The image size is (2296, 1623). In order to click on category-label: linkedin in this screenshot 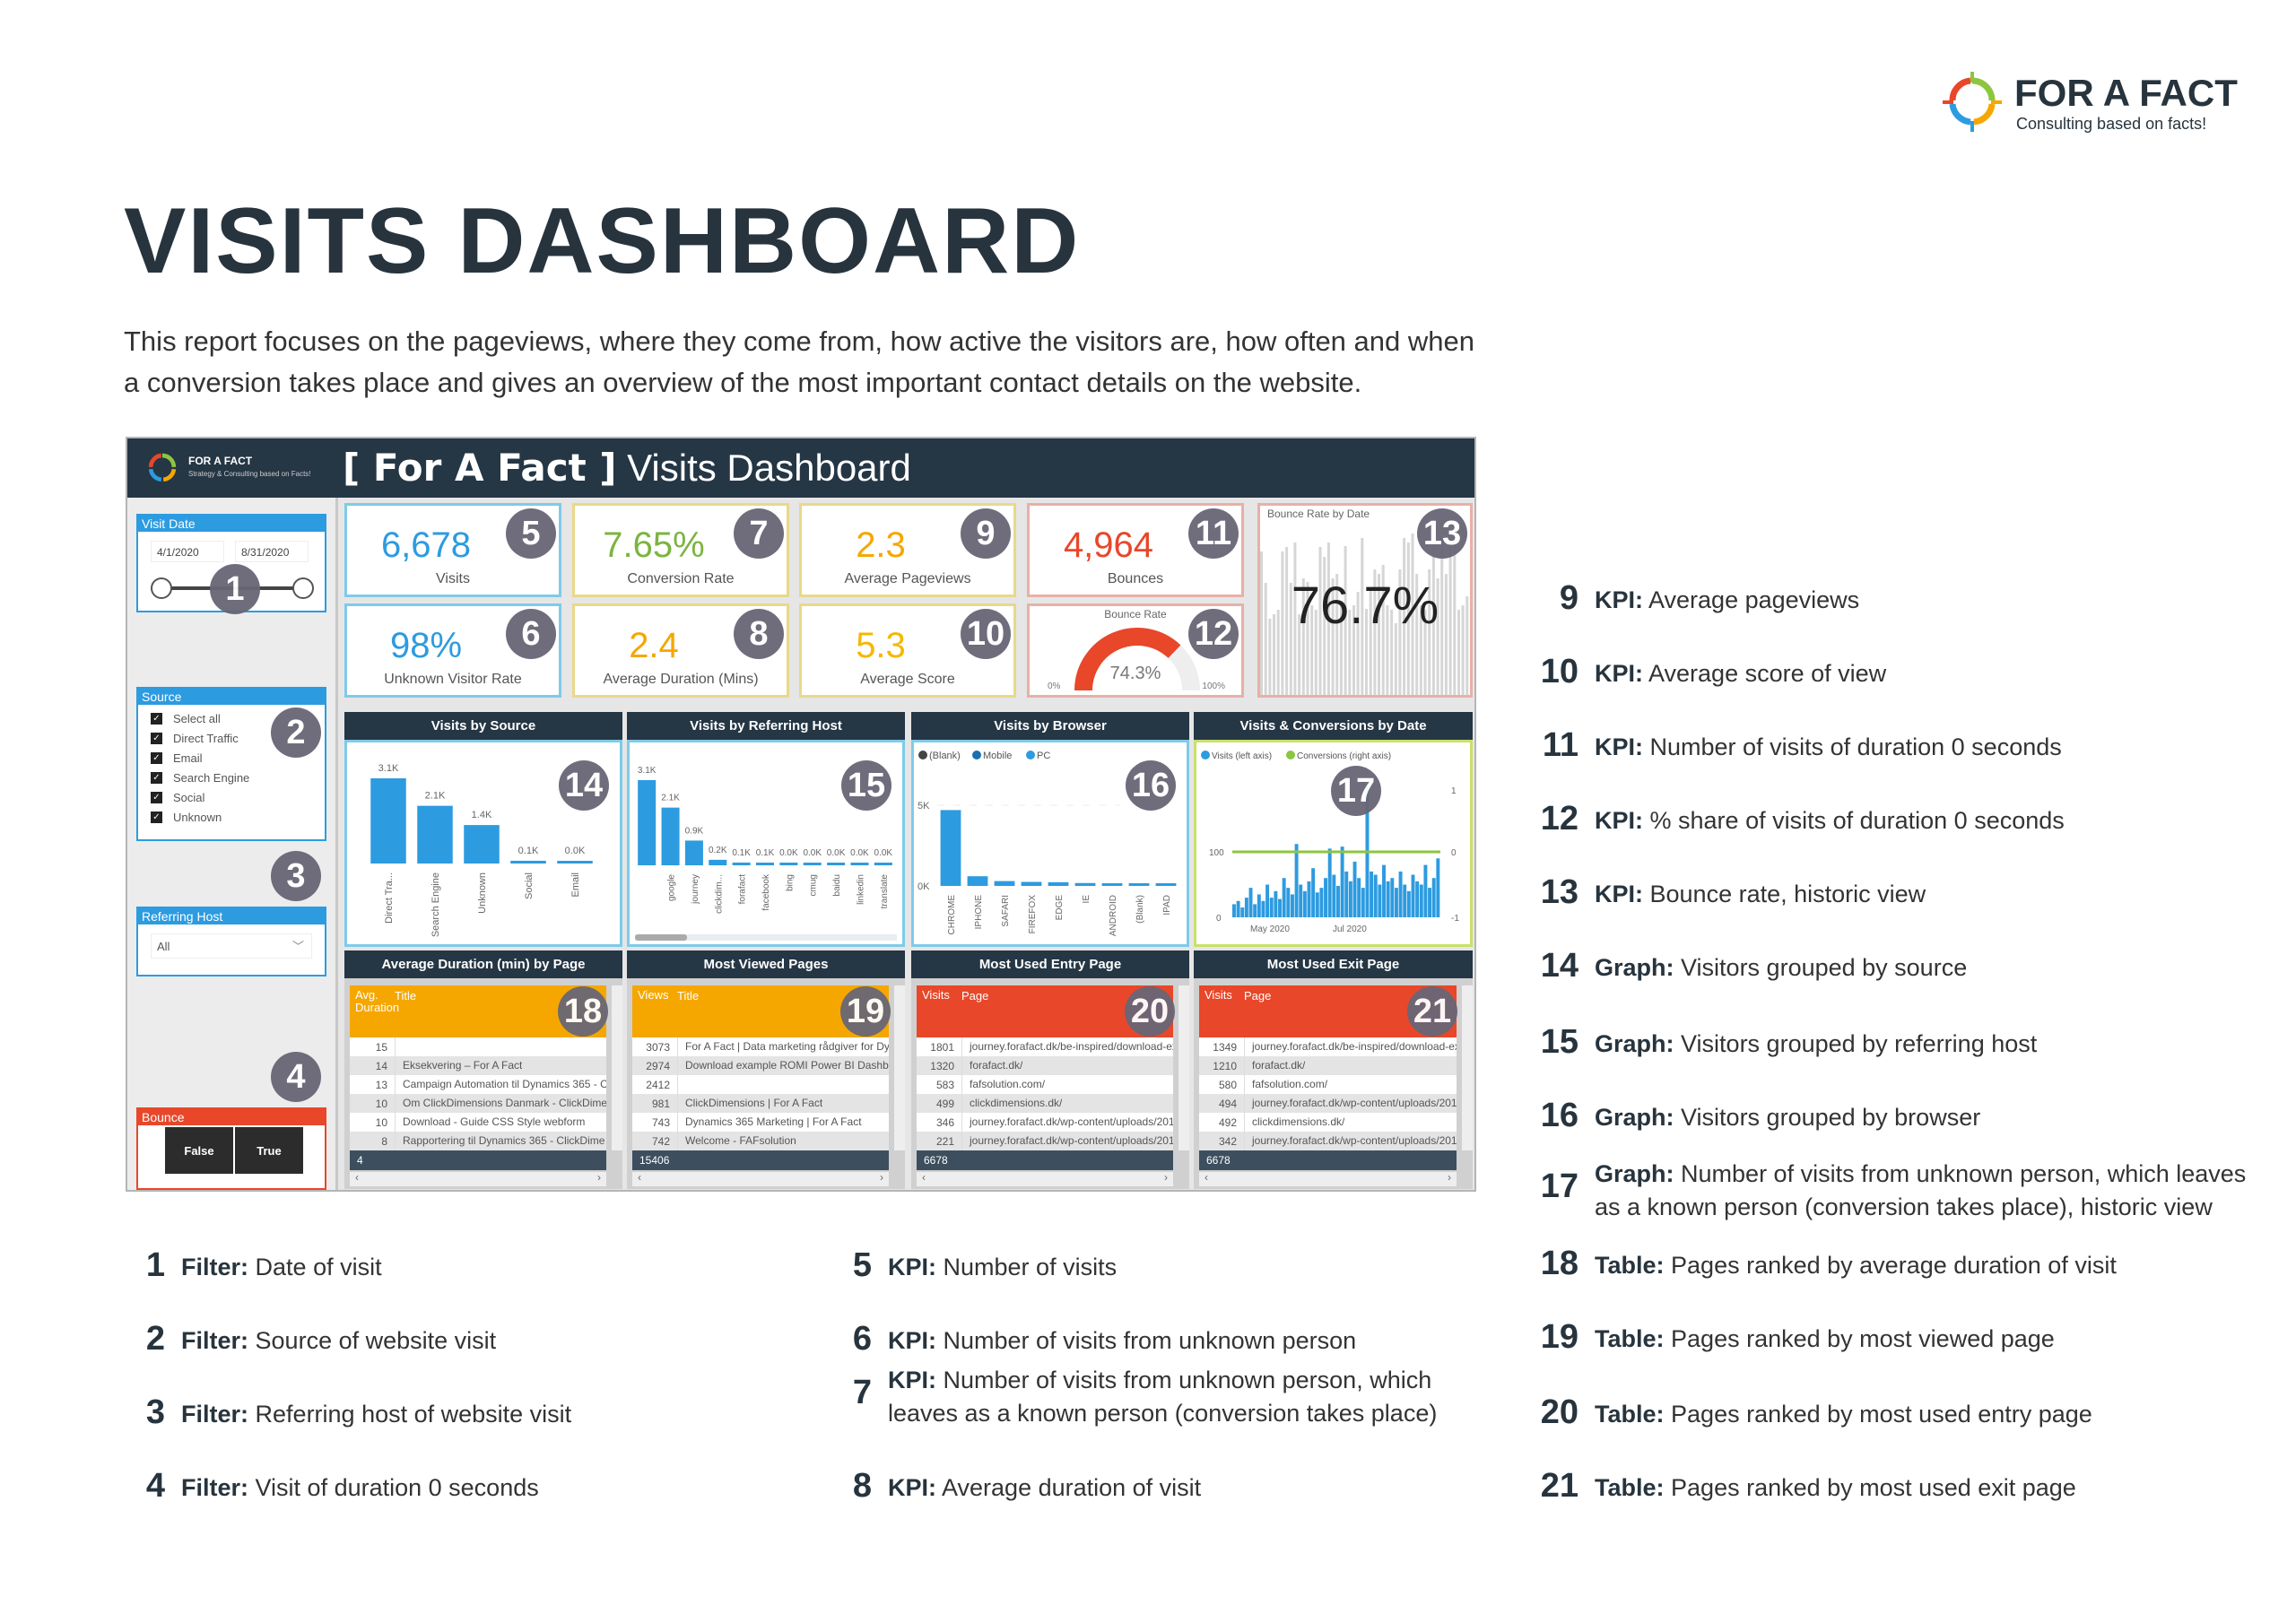, I will do `click(860, 889)`.